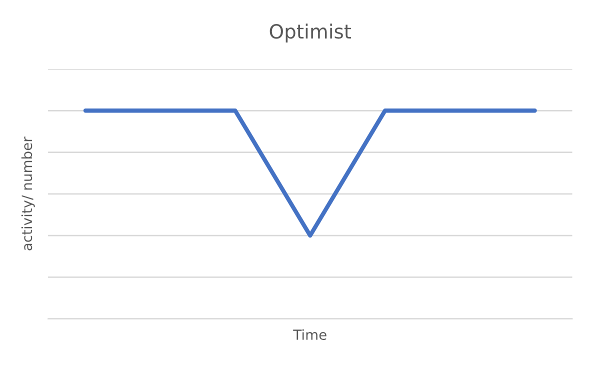  I want to click on x-axis-title: Time, so click(309, 334).